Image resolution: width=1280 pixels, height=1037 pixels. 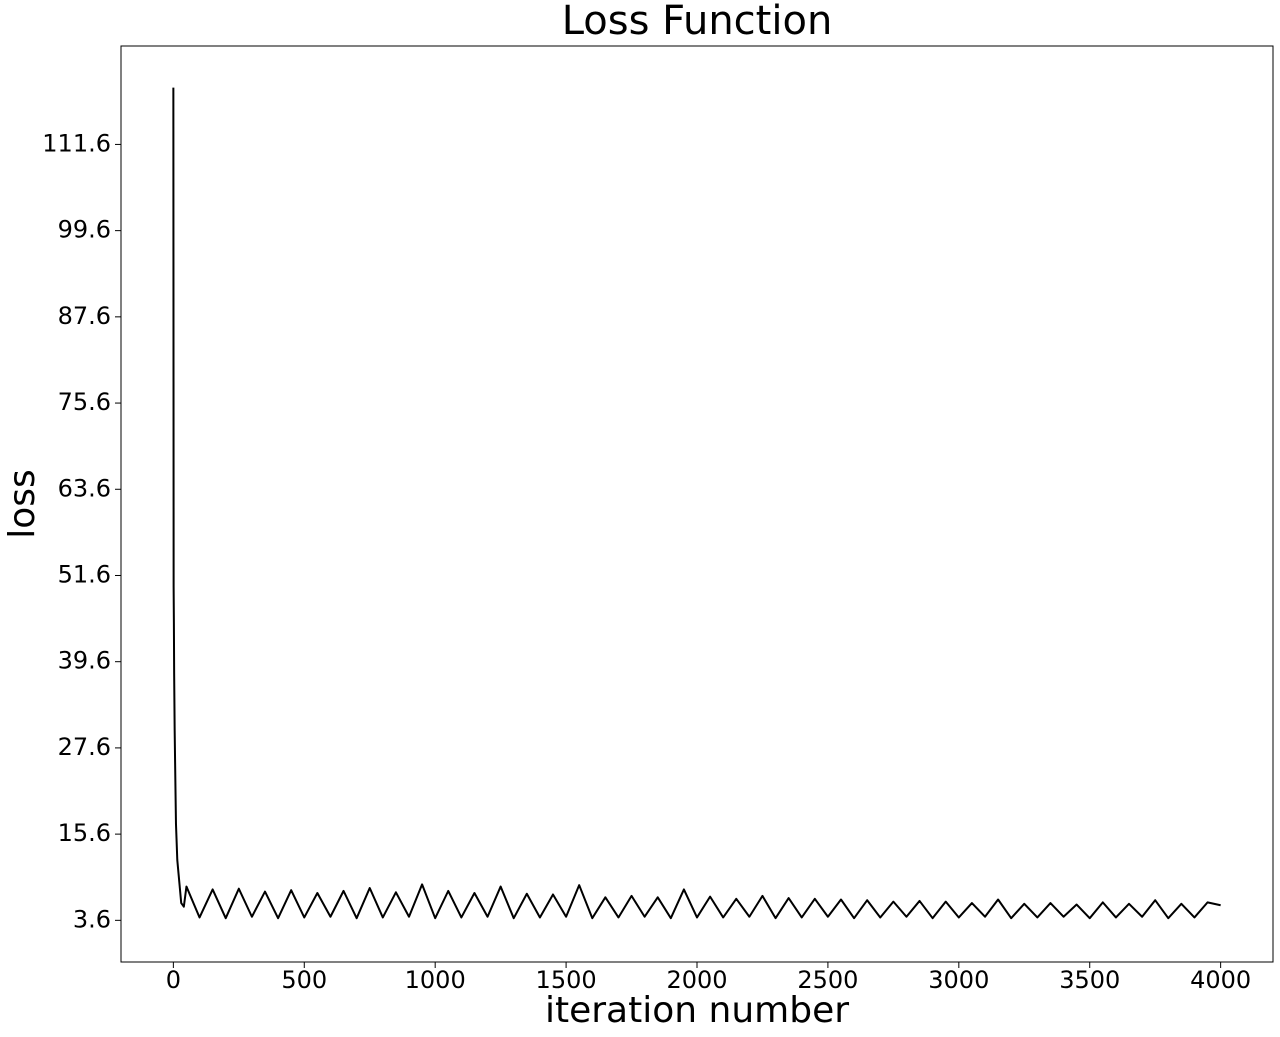 What do you see at coordinates (84, 230) in the screenshot?
I see `y-tick-label: 99.6` at bounding box center [84, 230].